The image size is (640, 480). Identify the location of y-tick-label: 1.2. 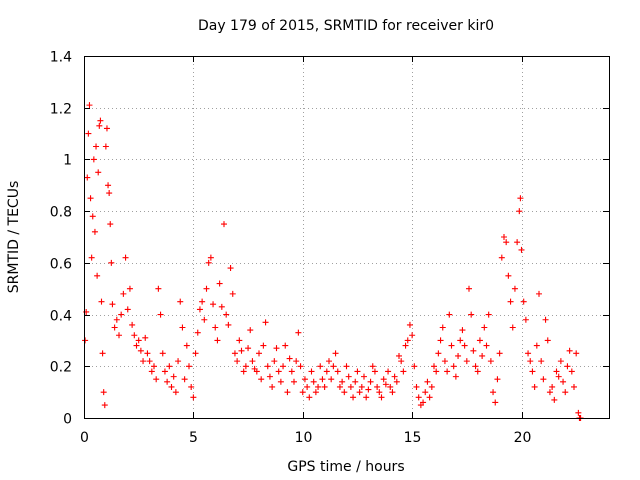
(61, 110).